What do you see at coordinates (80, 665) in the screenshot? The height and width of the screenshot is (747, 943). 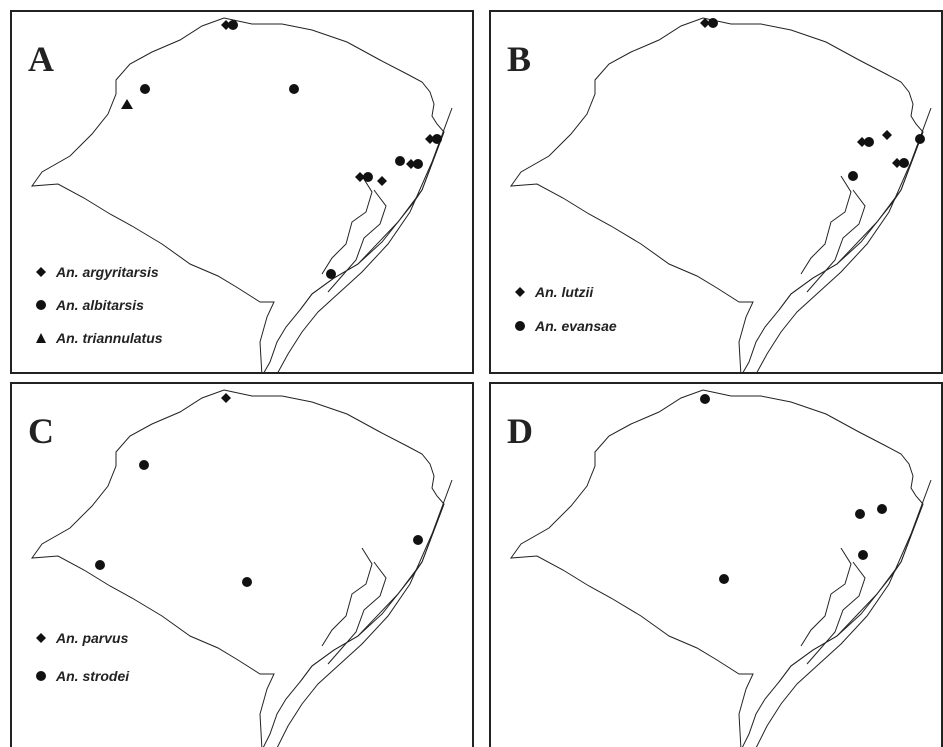 I see `legend: An. parvus An. strodei` at bounding box center [80, 665].